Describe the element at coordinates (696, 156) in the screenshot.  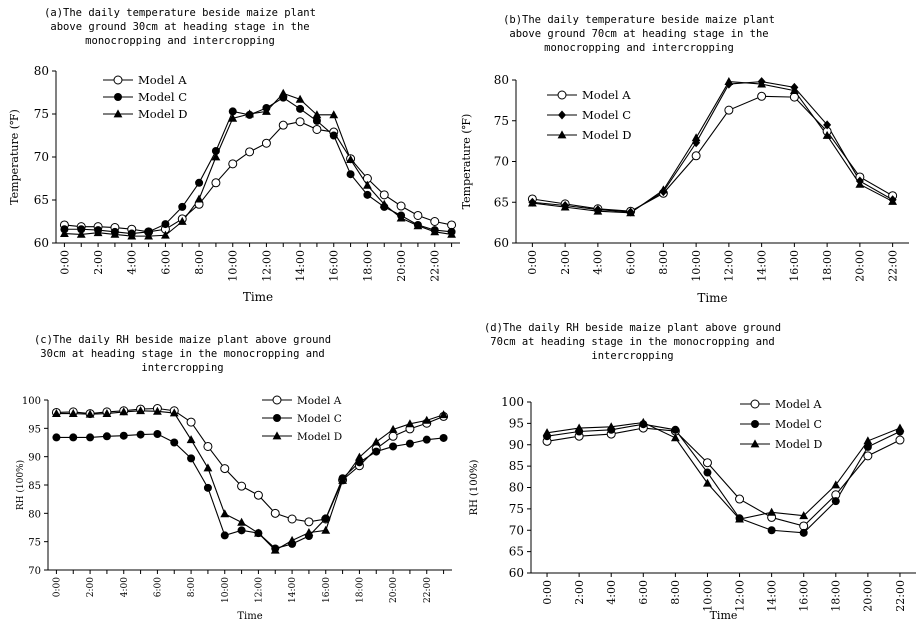
I see `chart-b-series-1-point` at that location.